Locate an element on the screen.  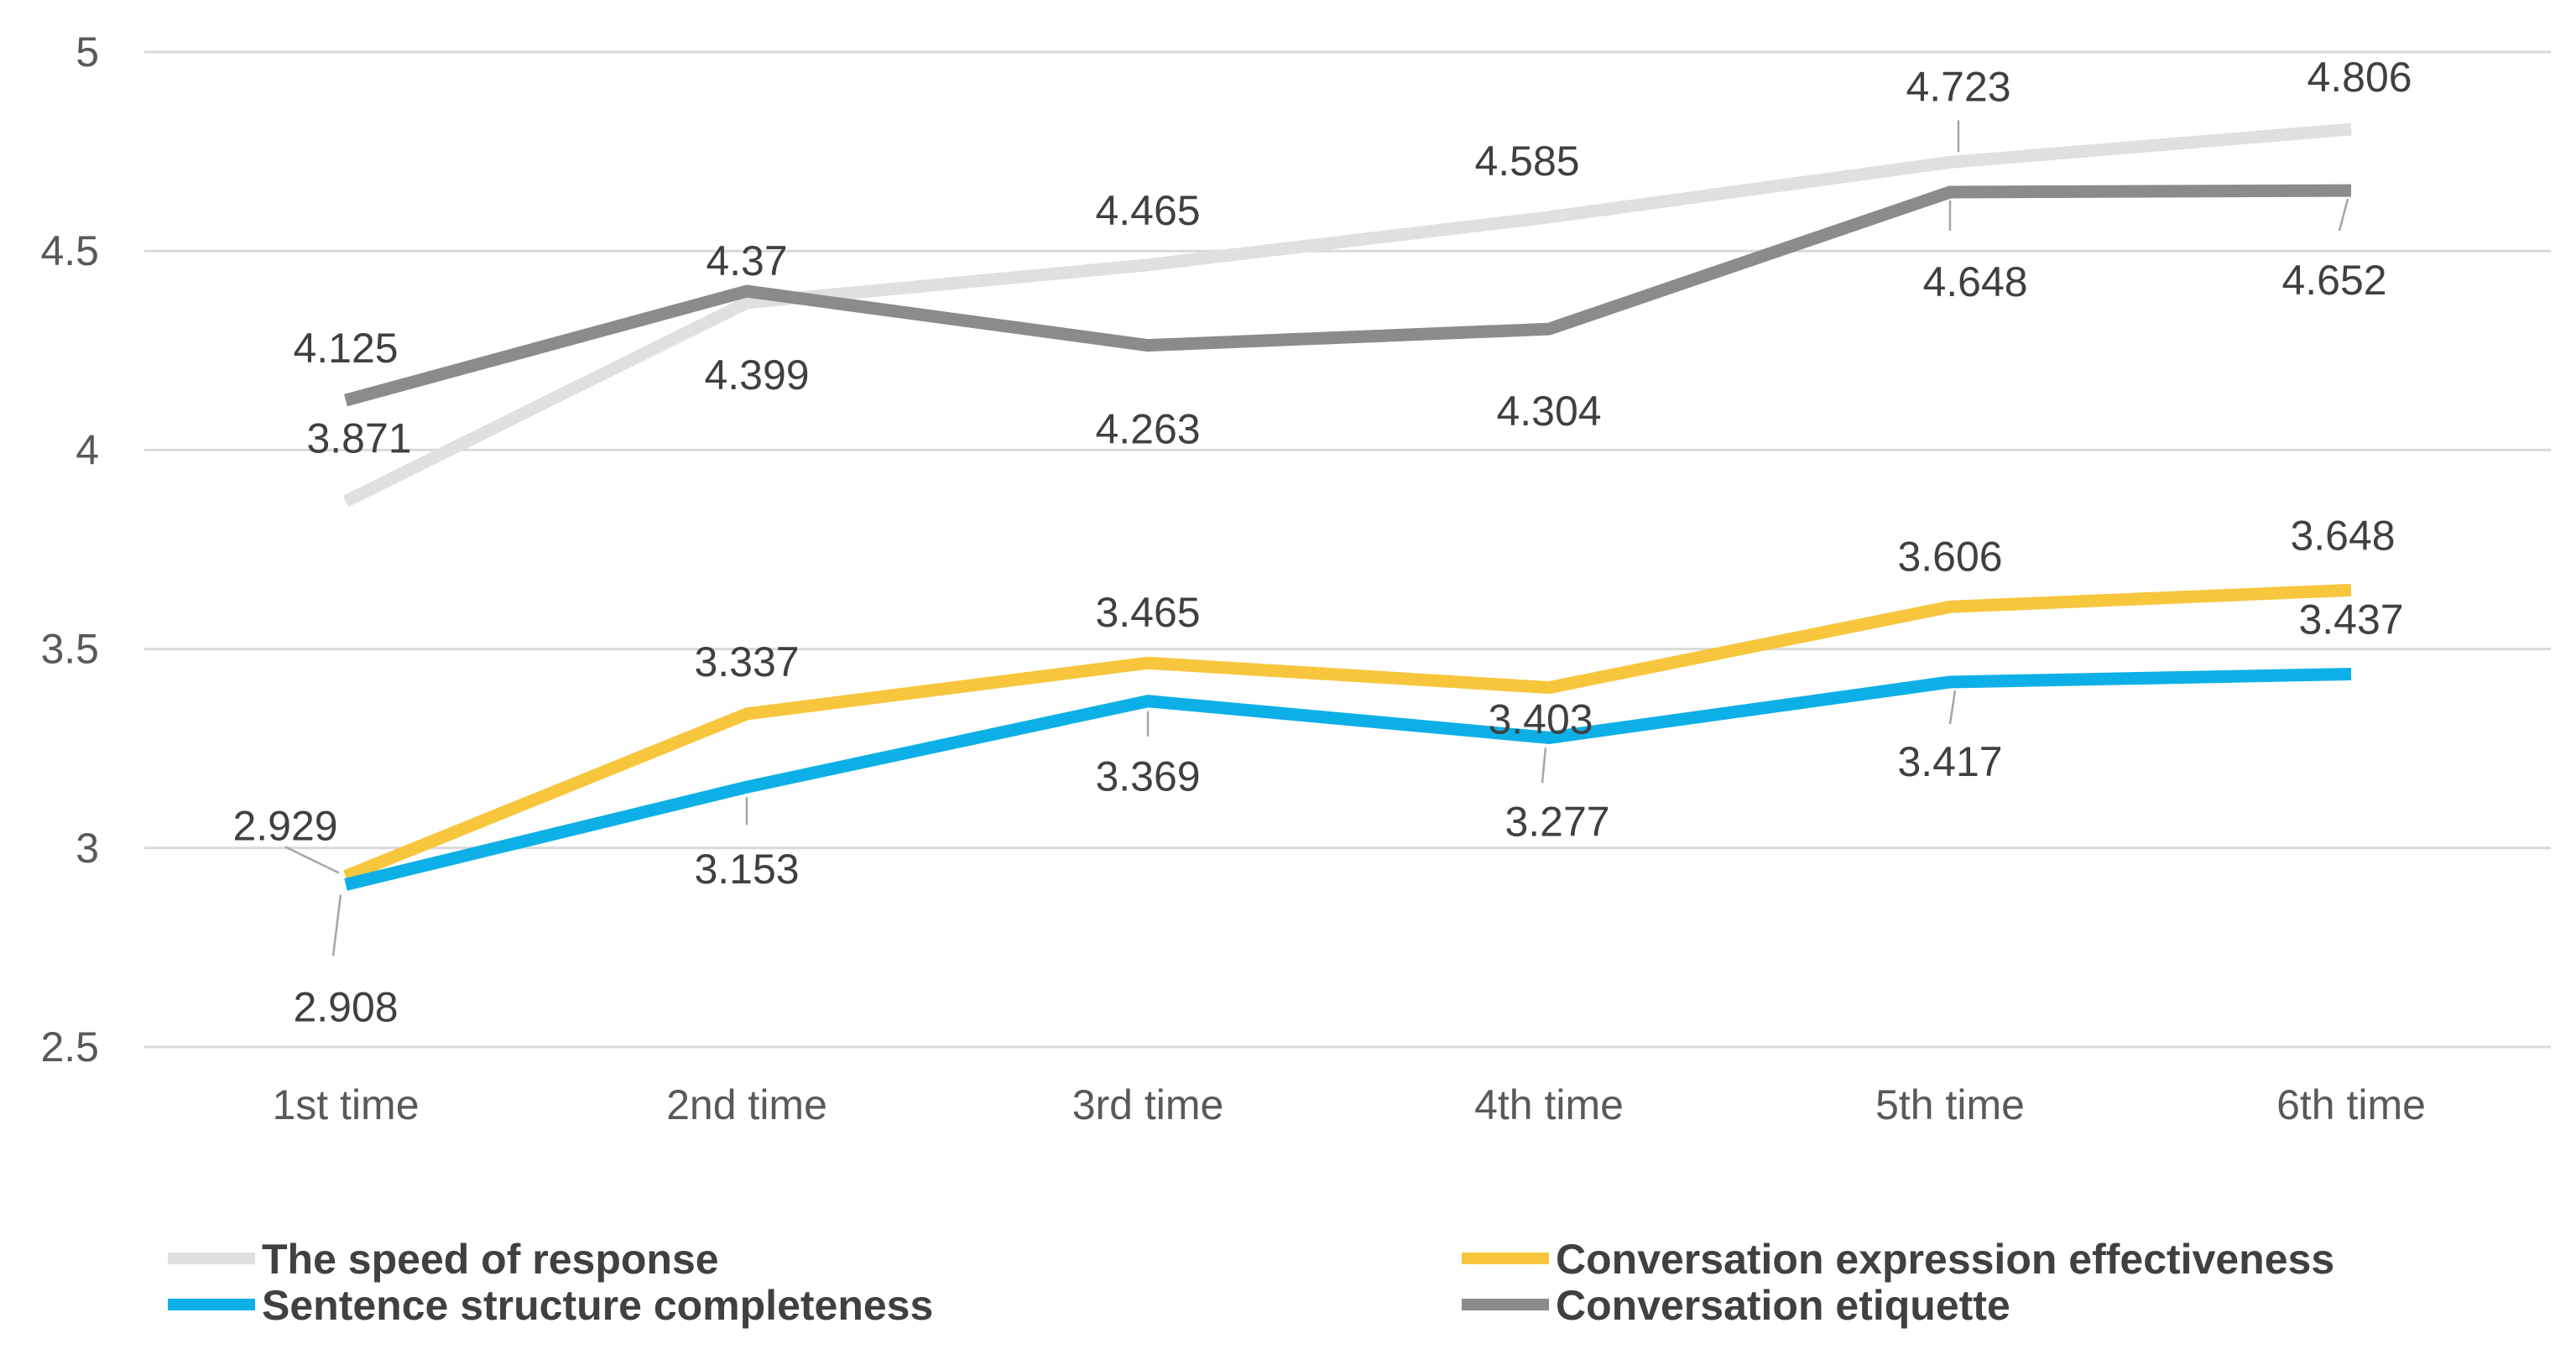
x-tick-label: 6th time is located at coordinates (2351, 1105).